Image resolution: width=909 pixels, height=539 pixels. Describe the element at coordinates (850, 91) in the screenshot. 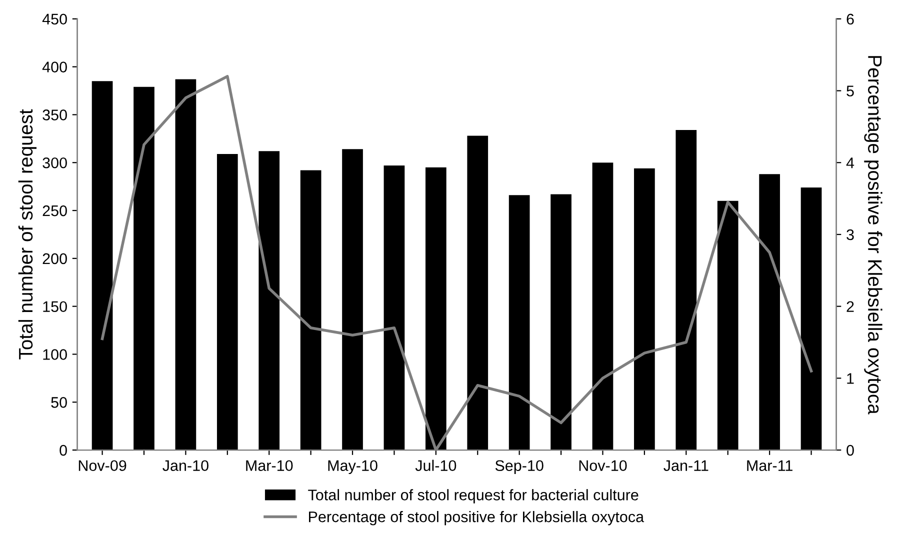

I see `y2-tick-label: 5` at that location.